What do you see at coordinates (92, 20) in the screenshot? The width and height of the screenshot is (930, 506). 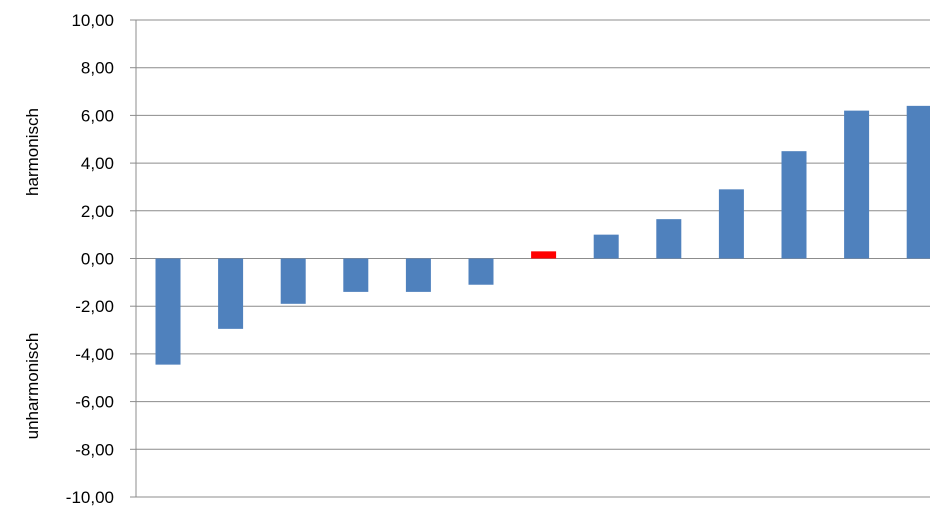 I see `y-tick-label: 10,00` at bounding box center [92, 20].